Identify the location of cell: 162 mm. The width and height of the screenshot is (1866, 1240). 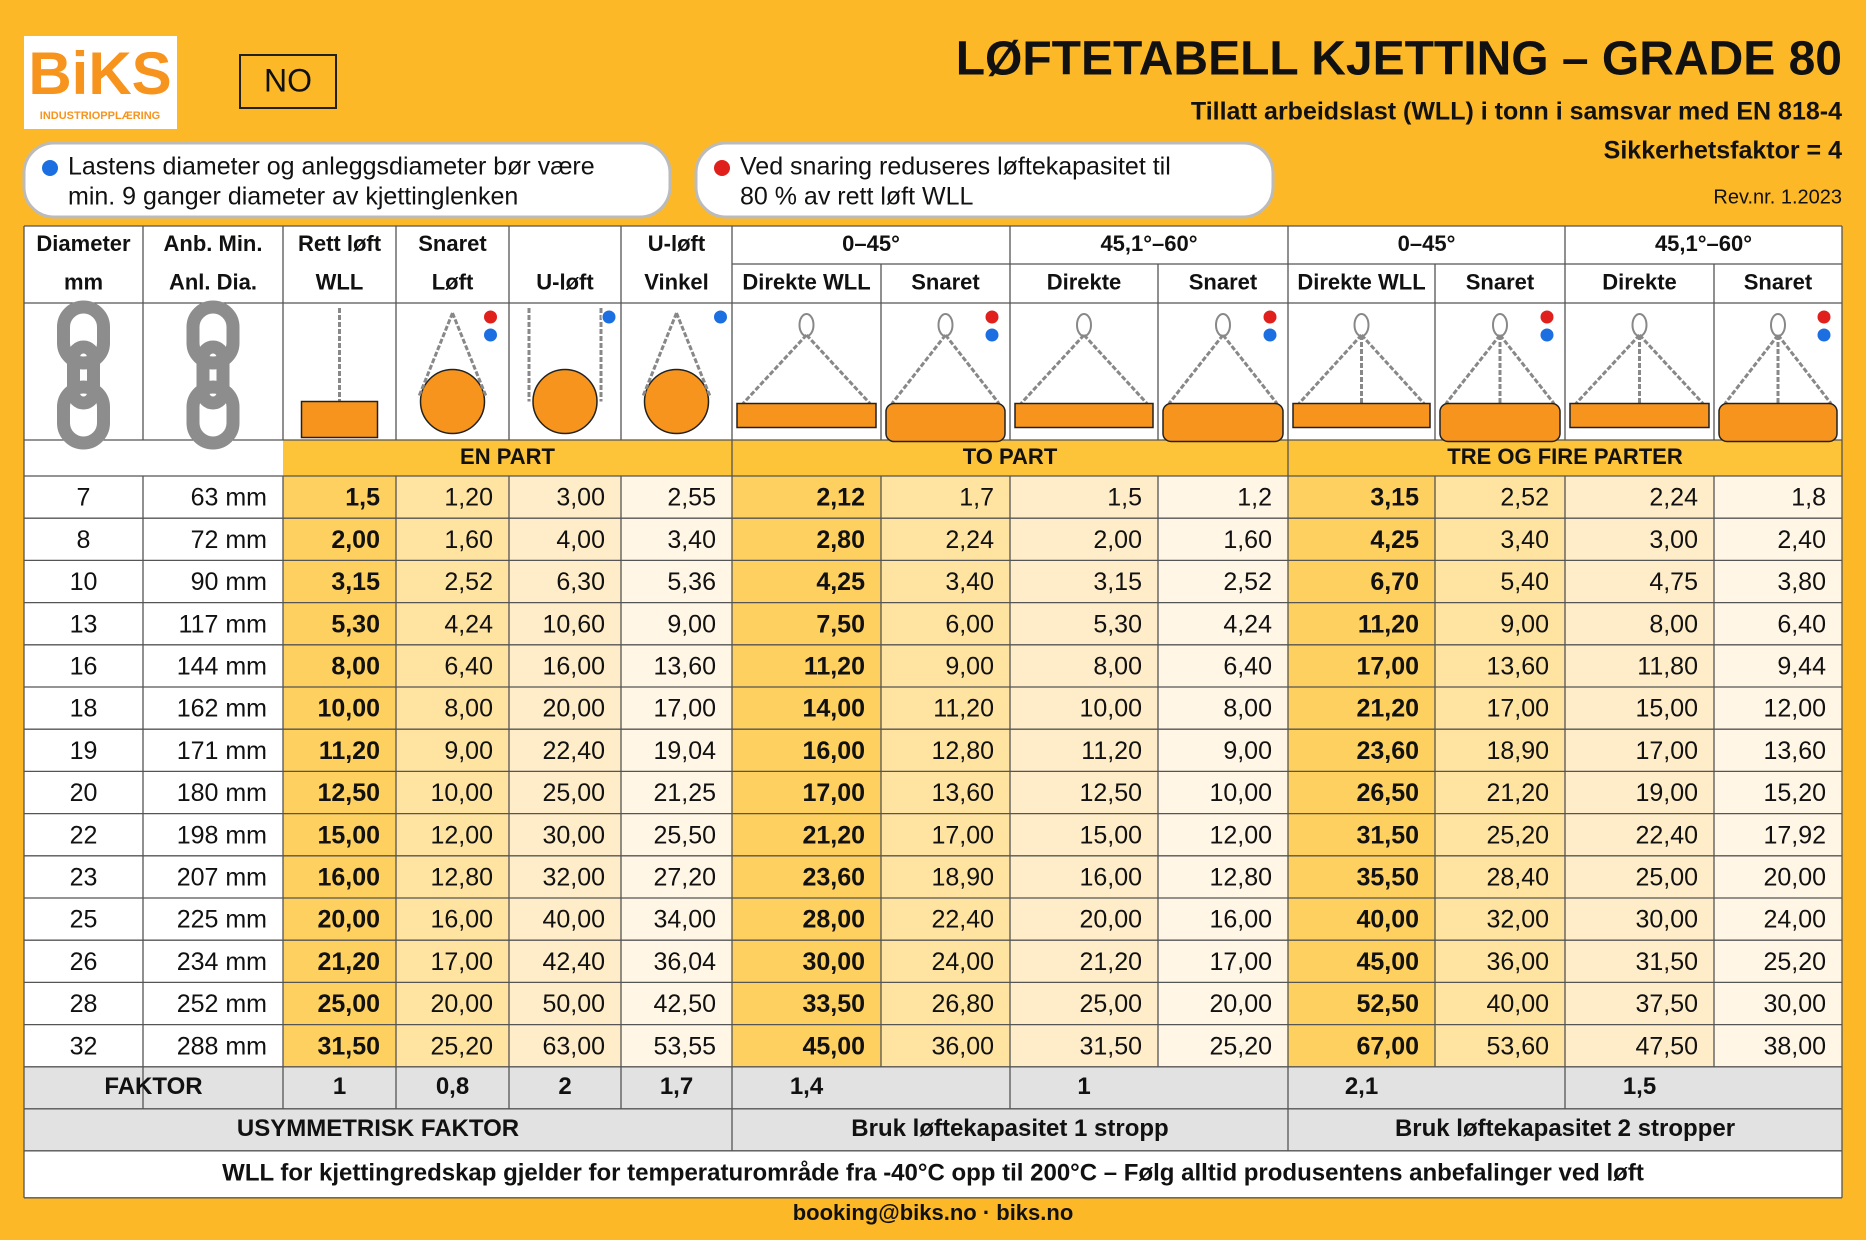
(222, 709).